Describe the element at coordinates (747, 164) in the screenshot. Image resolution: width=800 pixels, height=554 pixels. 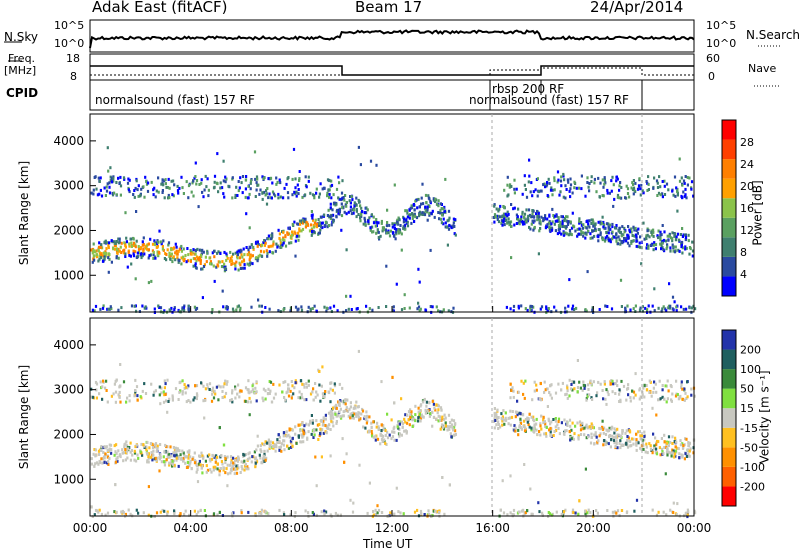
I see `colorbar-tick-label: 24` at that location.